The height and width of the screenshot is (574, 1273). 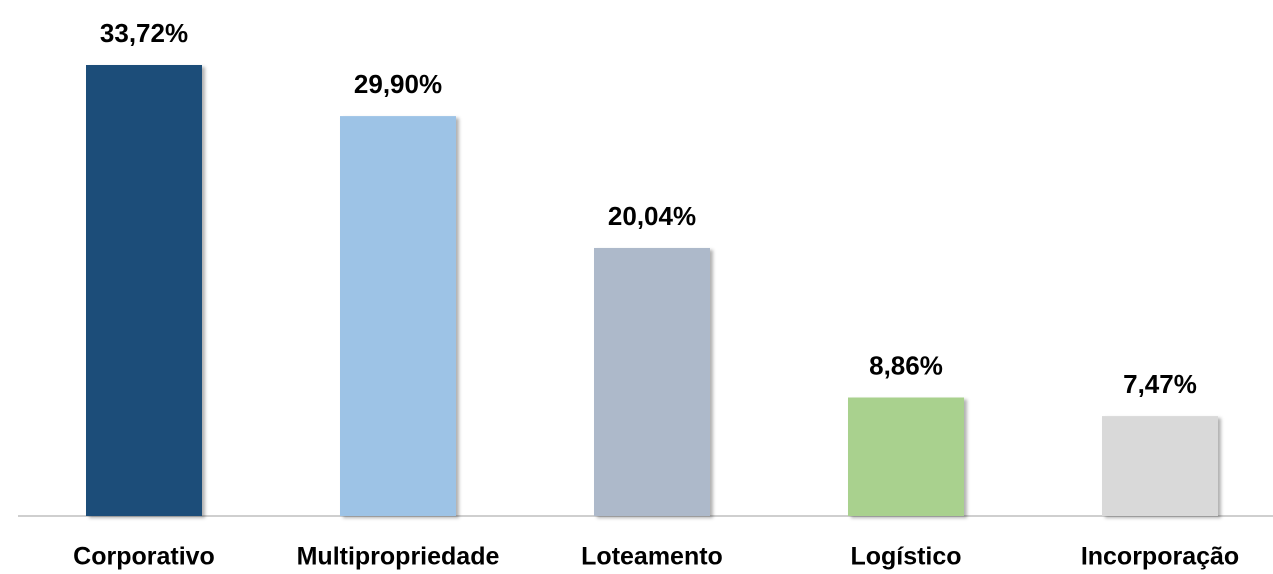 I want to click on x-tick-label: Logístico, so click(x=905, y=557).